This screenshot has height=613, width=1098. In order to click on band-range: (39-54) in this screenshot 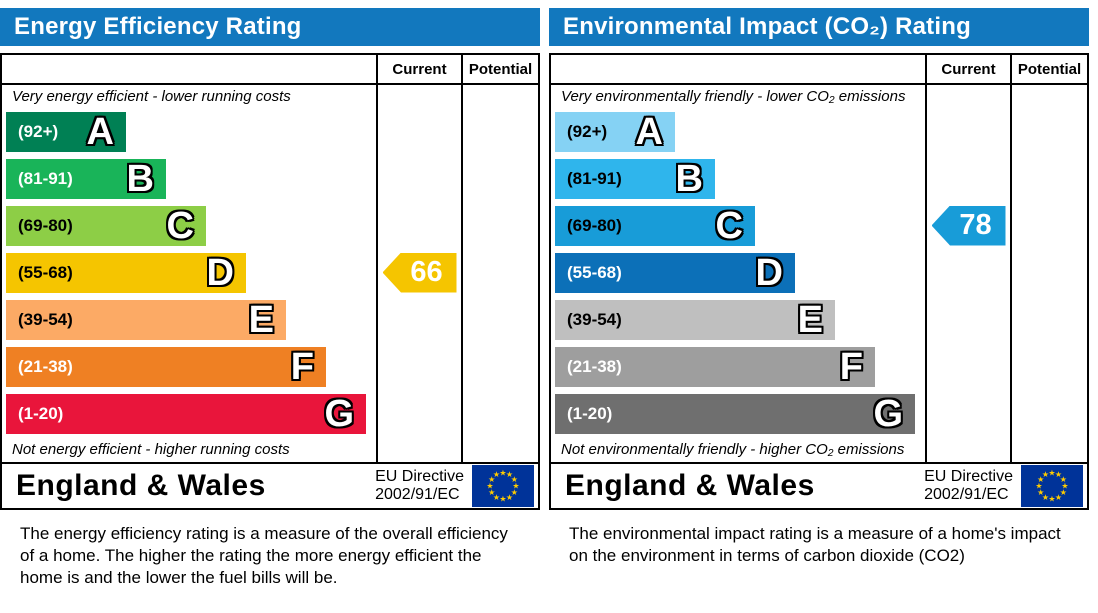, I will do `click(45, 319)`.